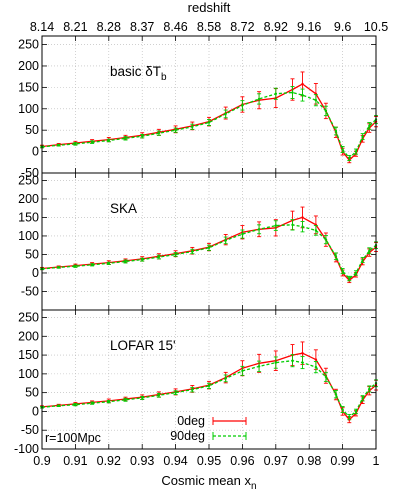 This screenshot has height=498, width=404. I want to click on x-tick-label: 0.92, so click(109, 461).